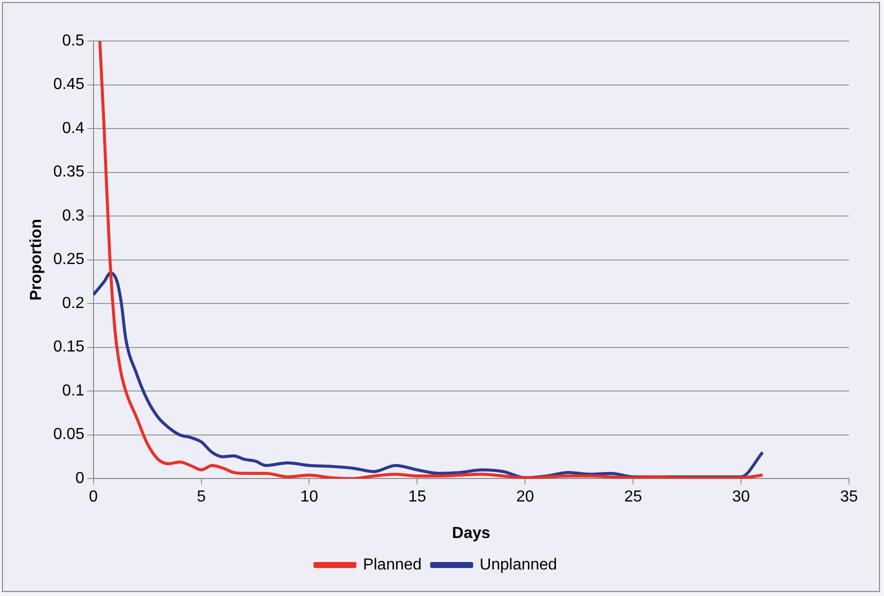  I want to click on x-tick-label: 25, so click(633, 497).